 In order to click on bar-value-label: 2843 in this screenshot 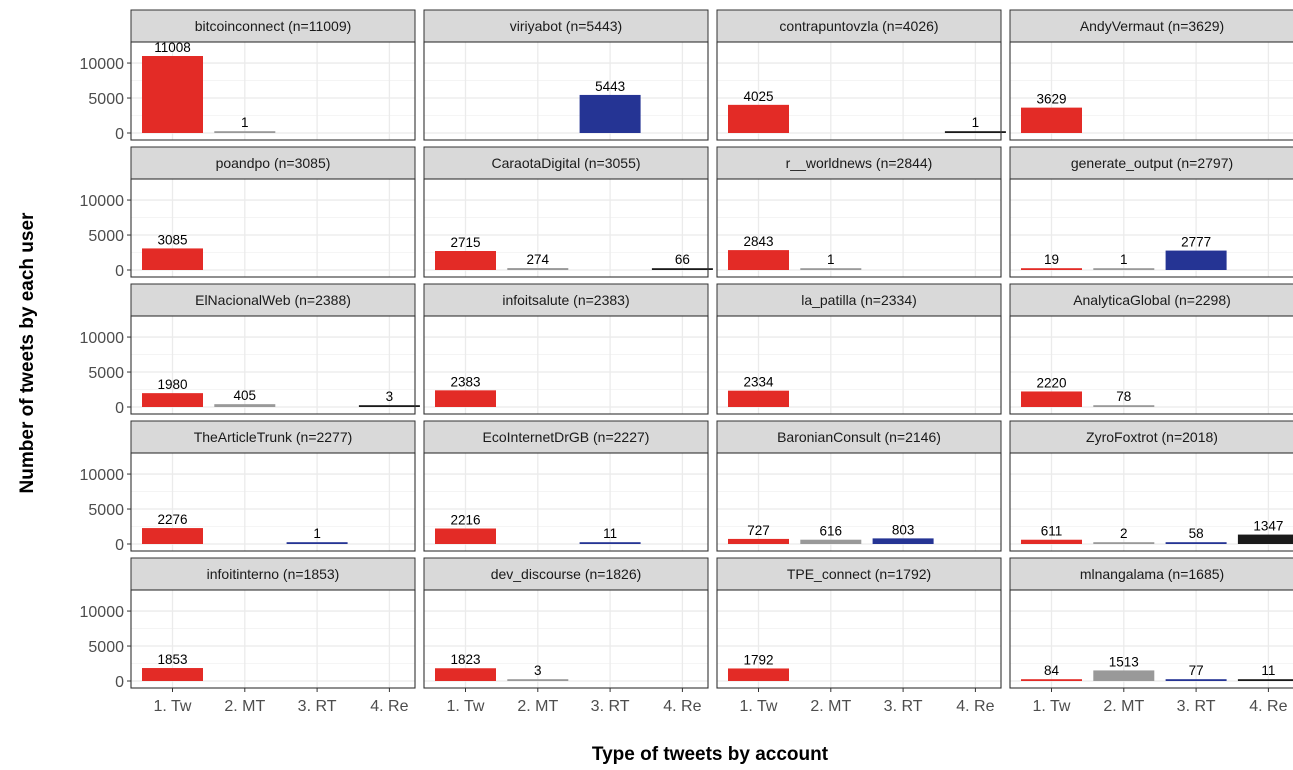, I will do `click(758, 241)`.